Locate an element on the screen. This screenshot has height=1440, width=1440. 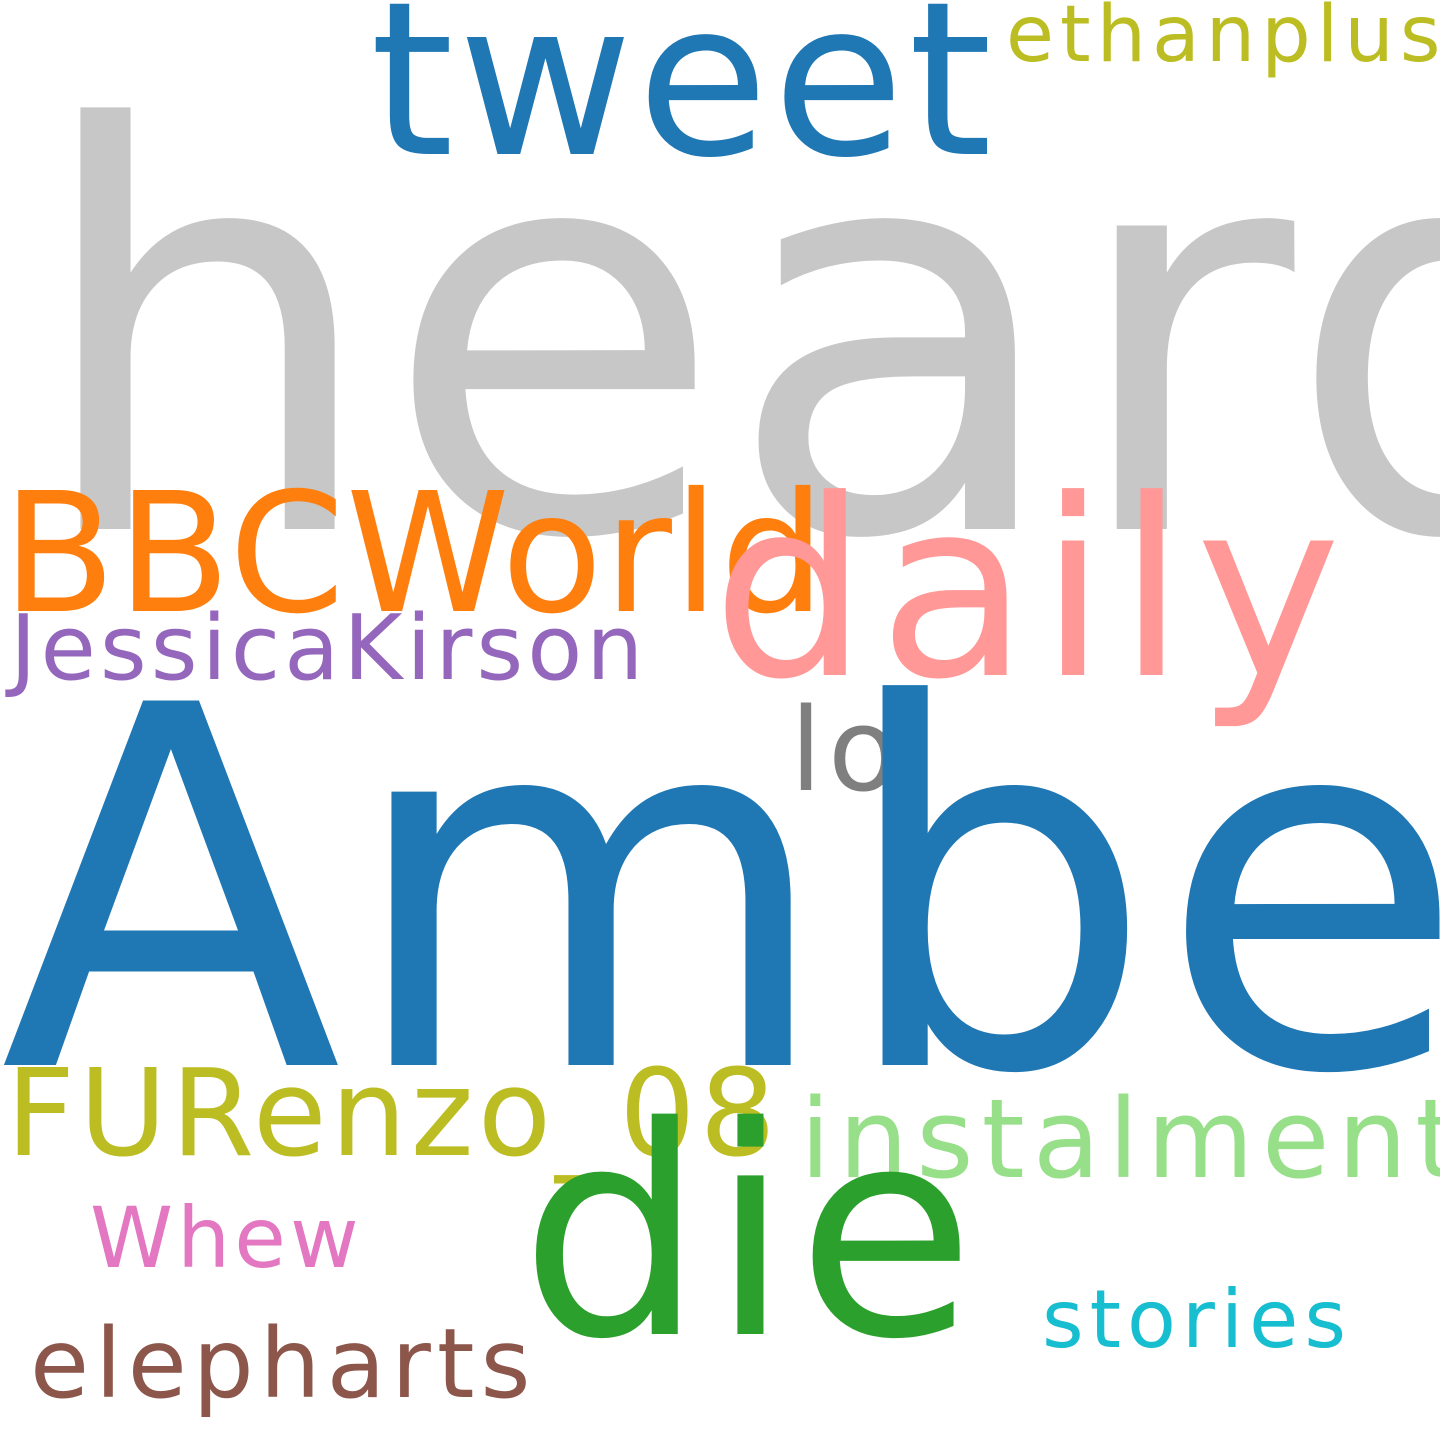
word-stories: stories is located at coordinates (1197, 1319).